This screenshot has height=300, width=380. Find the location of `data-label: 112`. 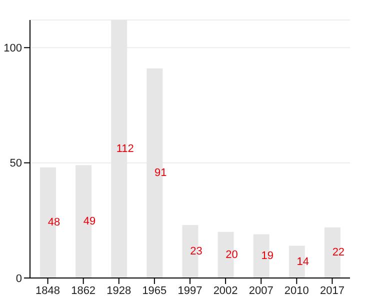

data-label: 112 is located at coordinates (125, 148).